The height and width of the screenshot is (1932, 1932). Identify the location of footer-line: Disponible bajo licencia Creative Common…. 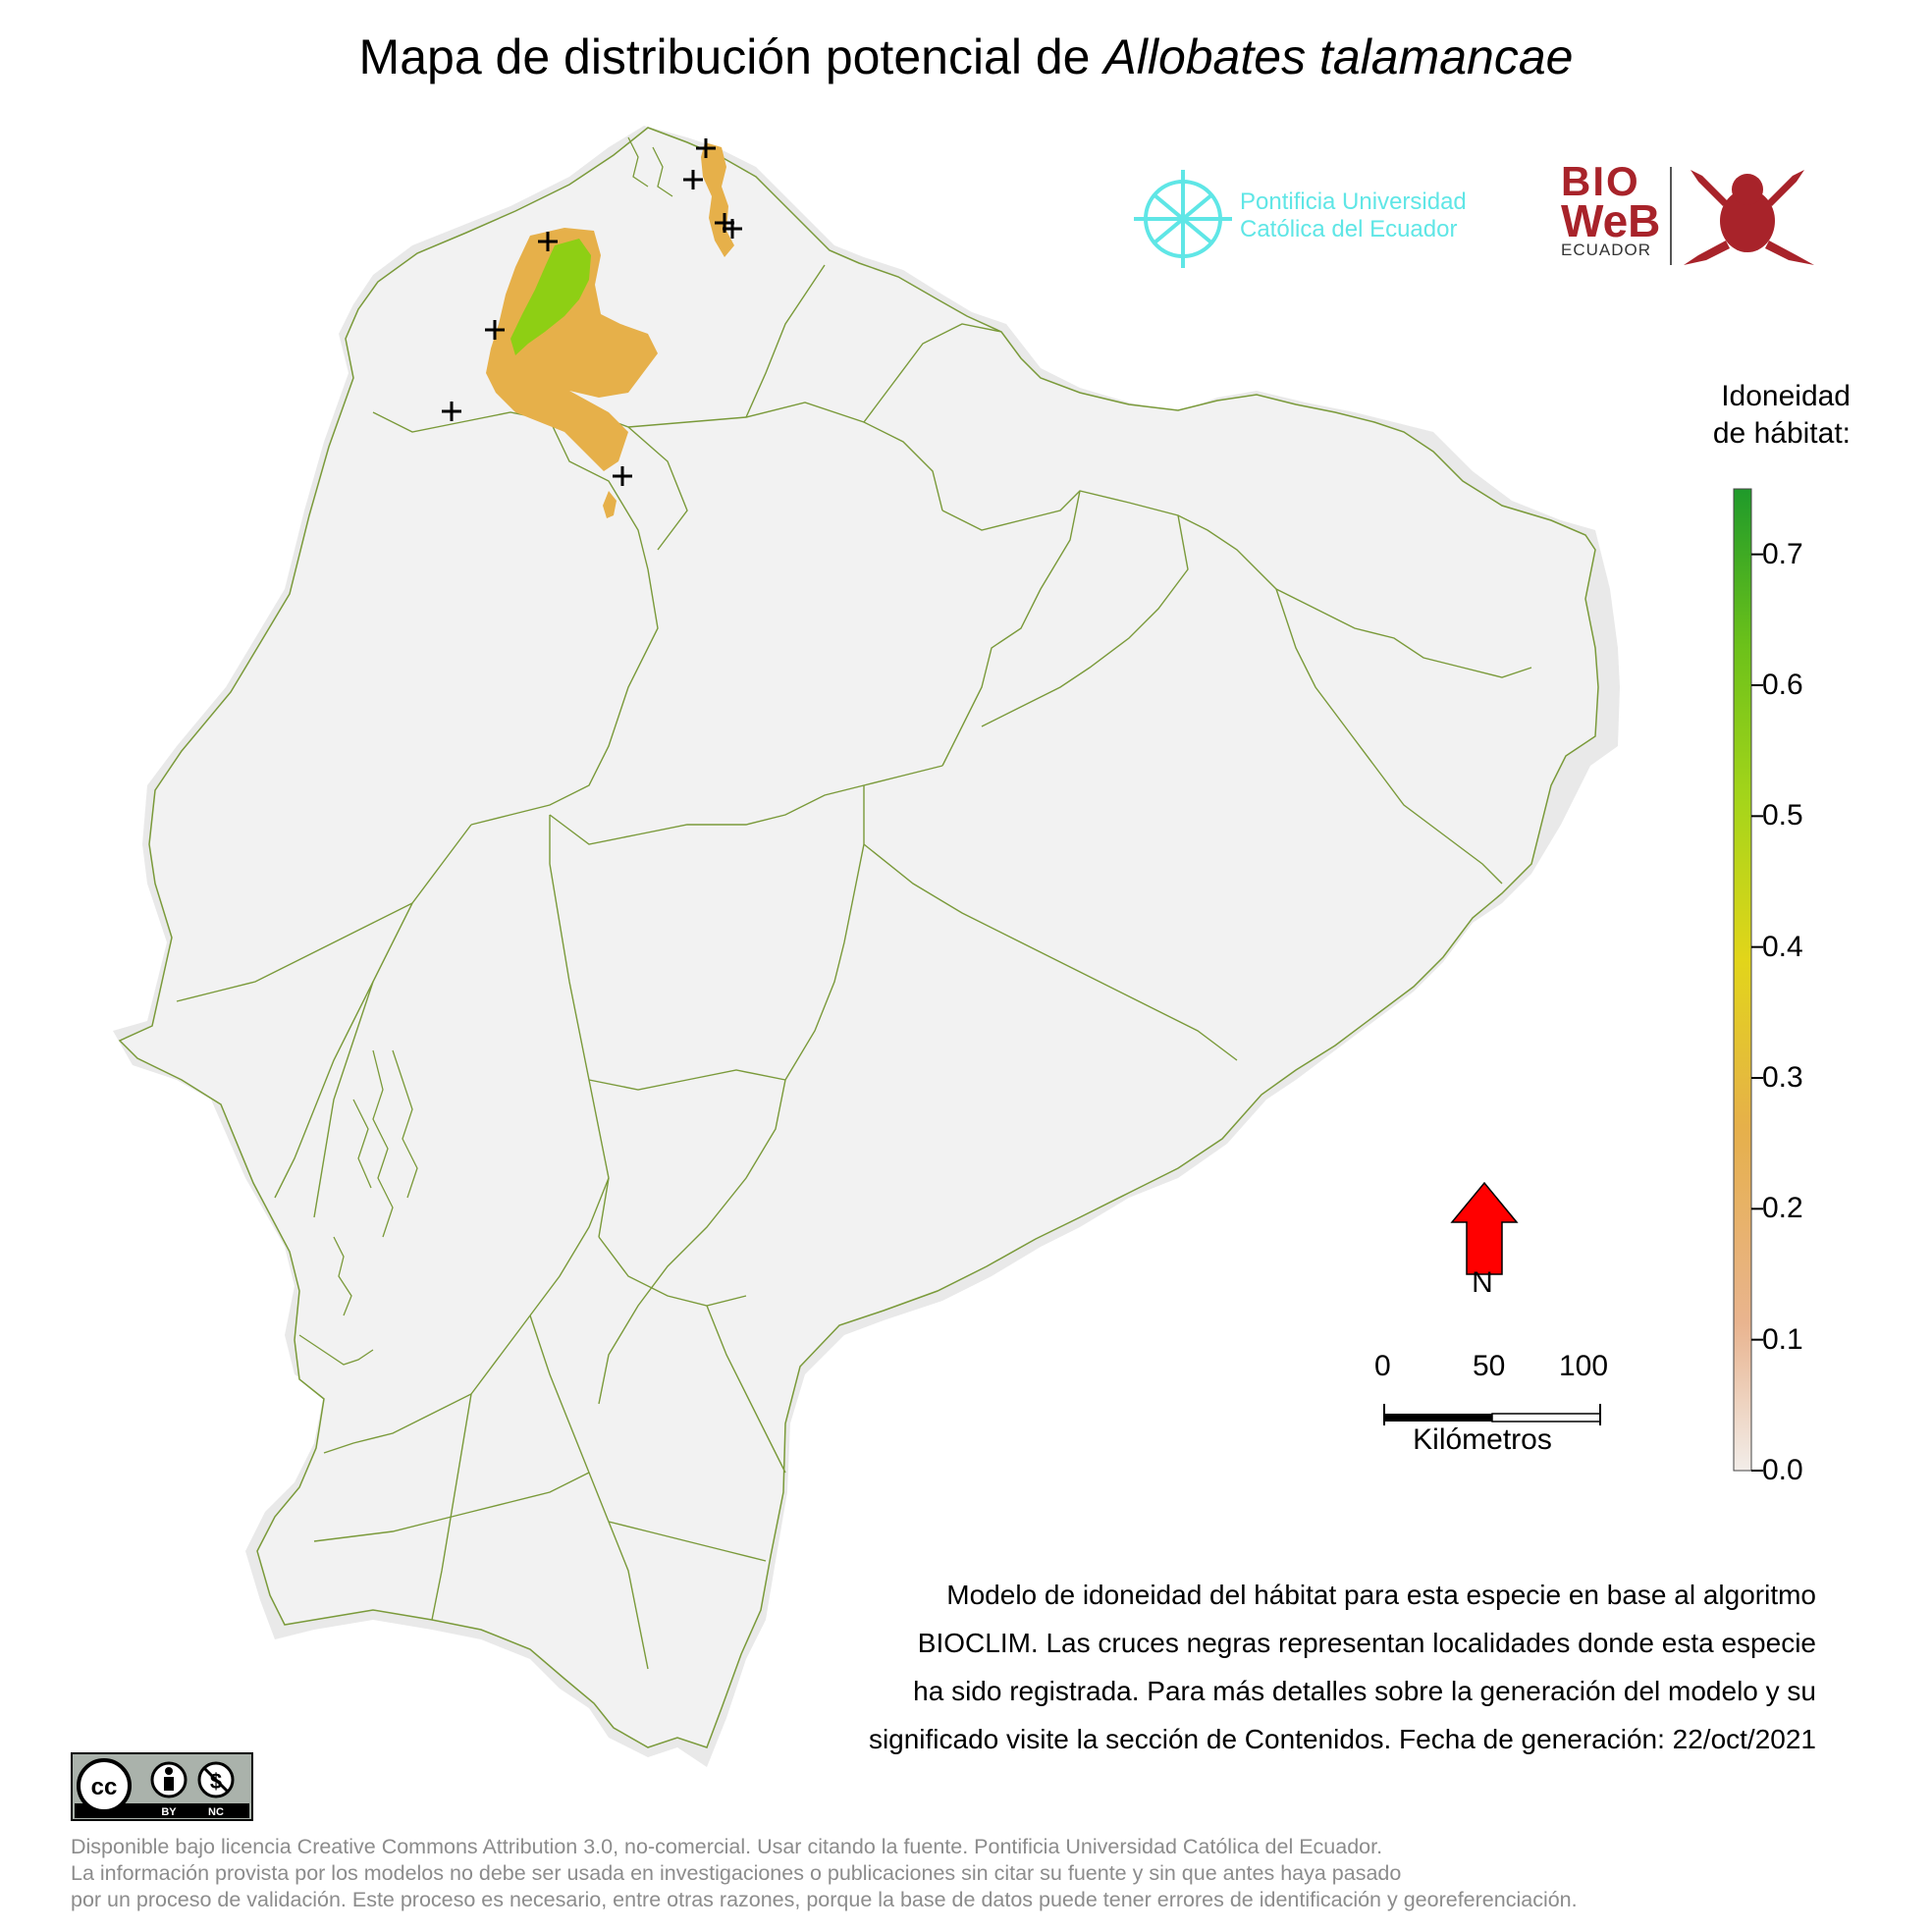
(727, 1846).